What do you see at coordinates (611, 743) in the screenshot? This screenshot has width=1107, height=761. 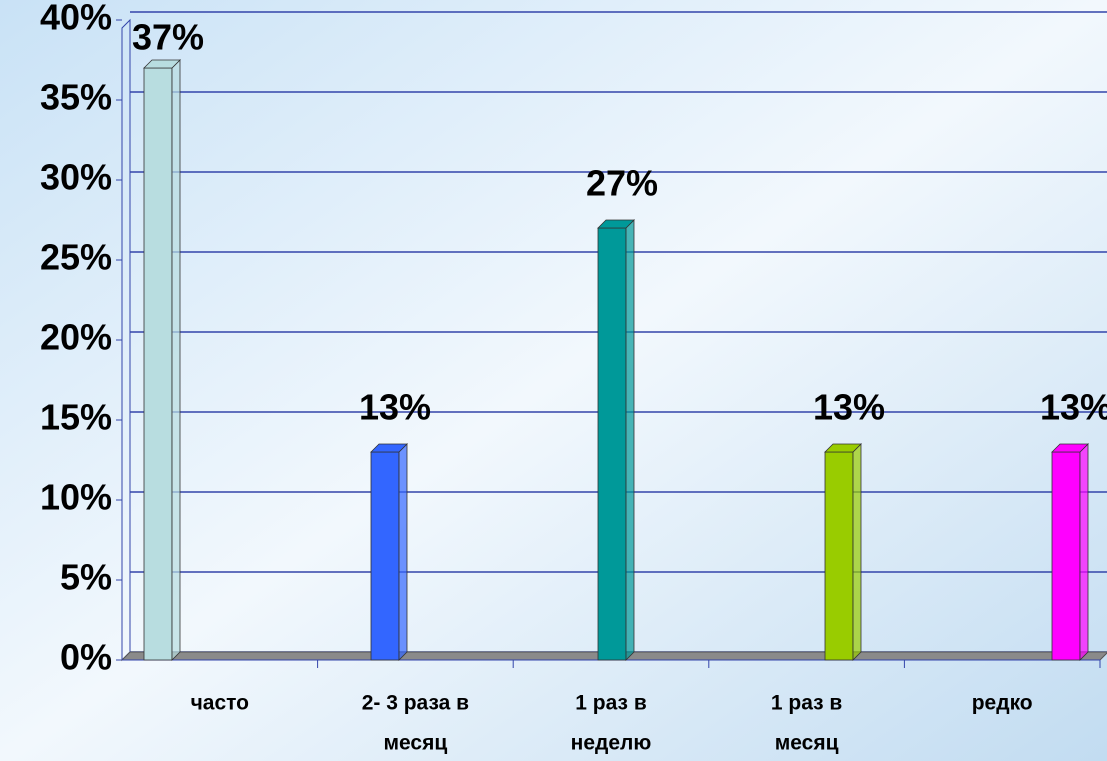 I see `x-tick-label: неделю` at bounding box center [611, 743].